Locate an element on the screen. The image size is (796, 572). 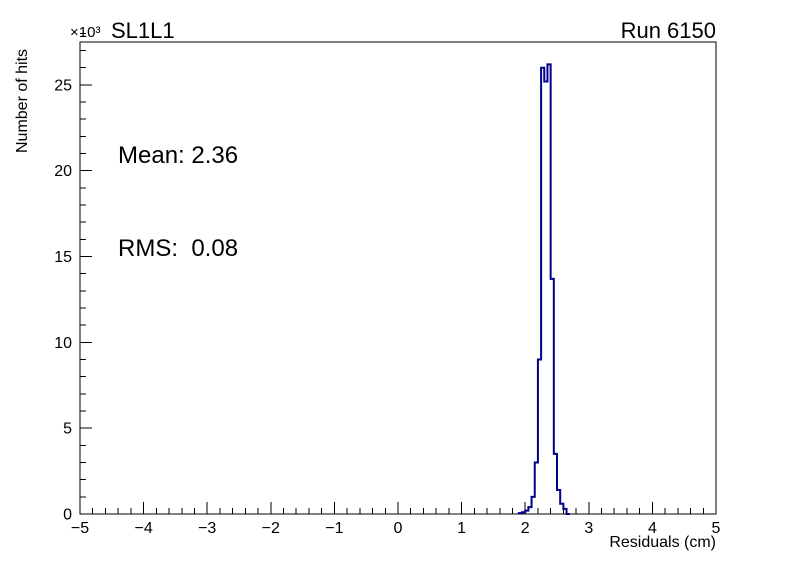
stats-box: Mean: 2.36 RMS: 0.08 is located at coordinates (178, 202).